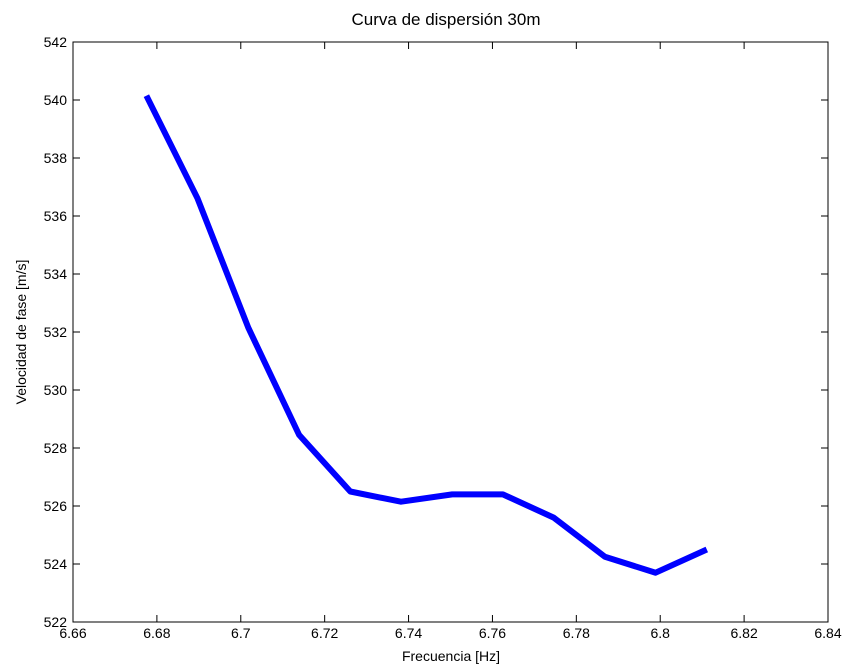 Image resolution: width=846 pixels, height=667 pixels. I want to click on y-tick-label-9: 540, so click(56, 100).